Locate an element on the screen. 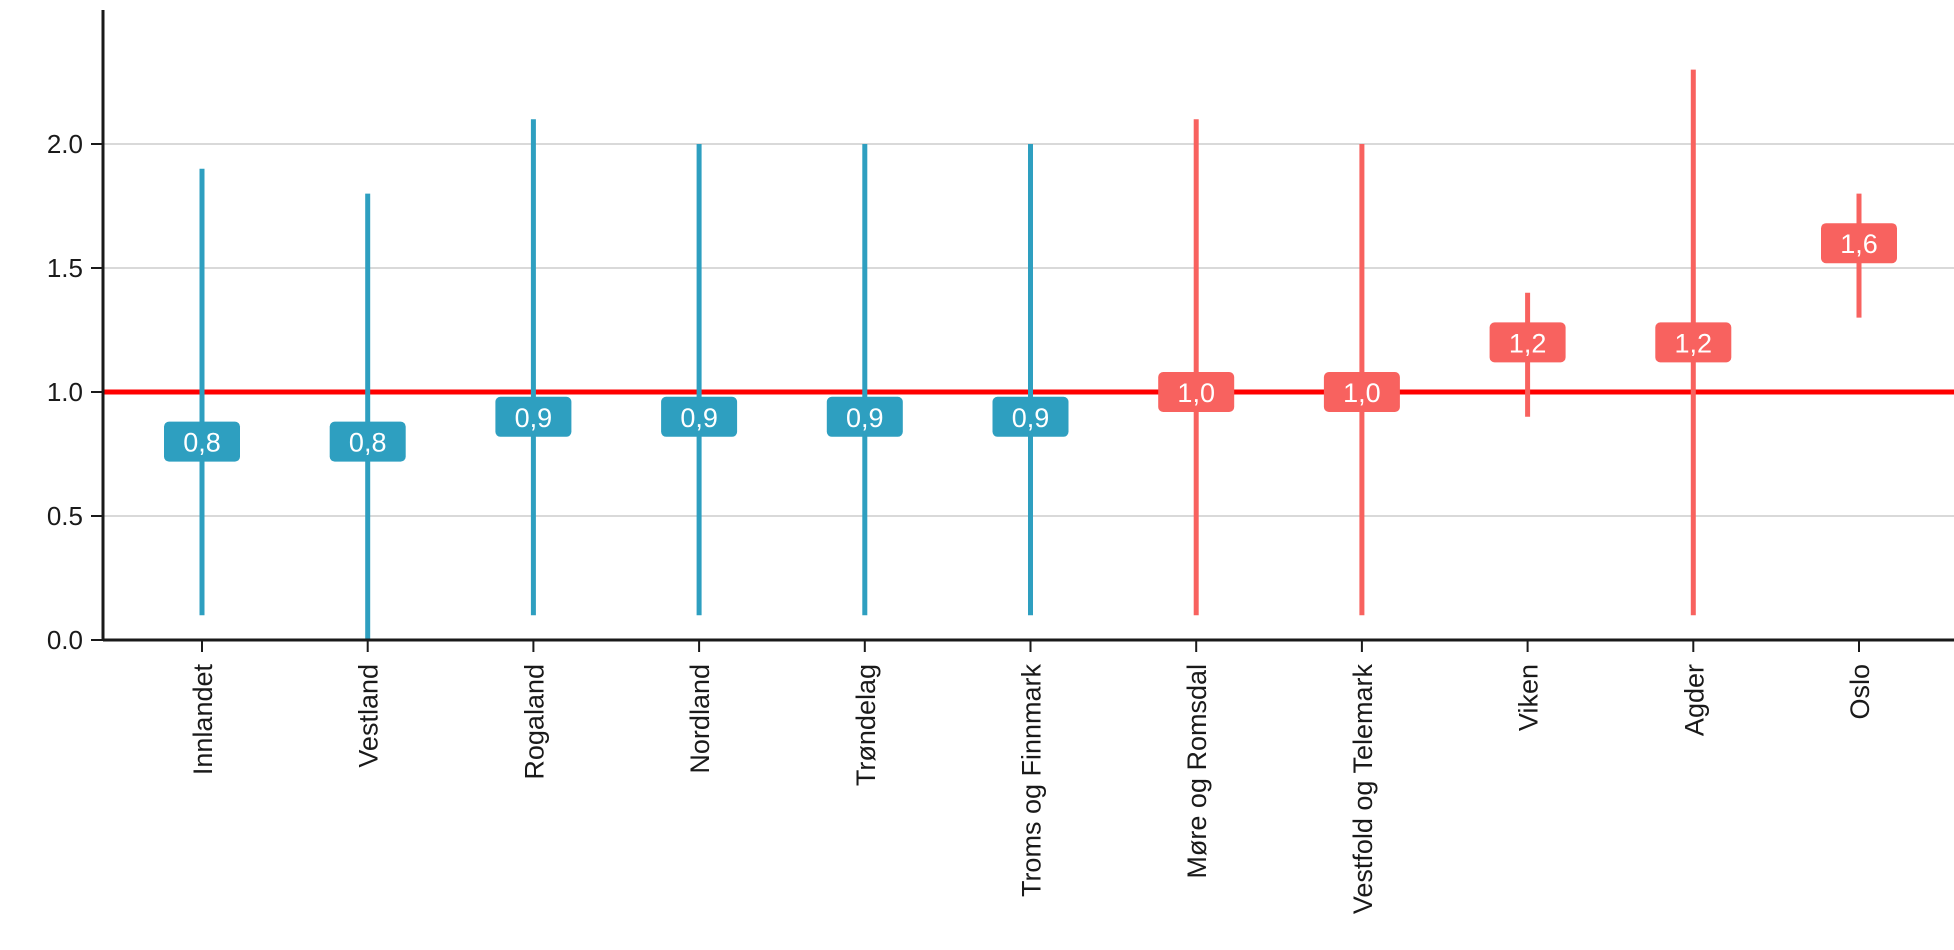 This screenshot has width=1954, height=950. x-tick-label: Nordland is located at coordinates (700, 719).